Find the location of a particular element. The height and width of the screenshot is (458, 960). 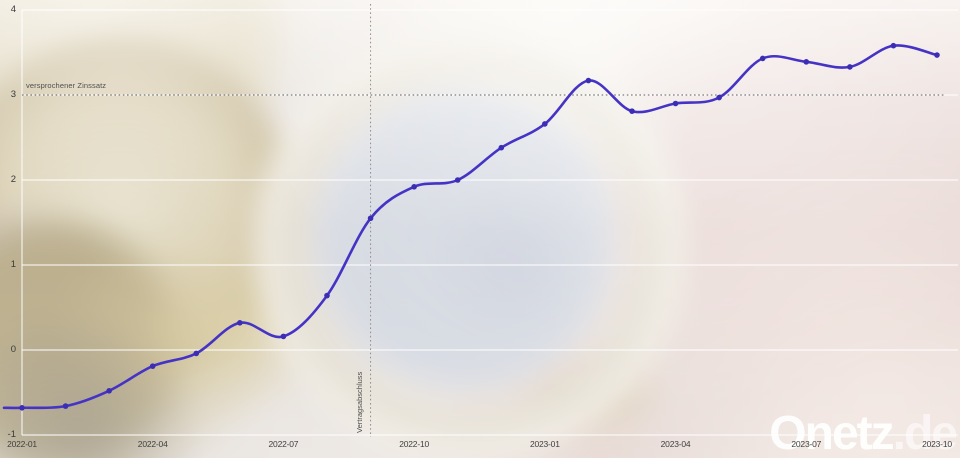

onetz-logo: Onetz.de is located at coordinates (863, 432).